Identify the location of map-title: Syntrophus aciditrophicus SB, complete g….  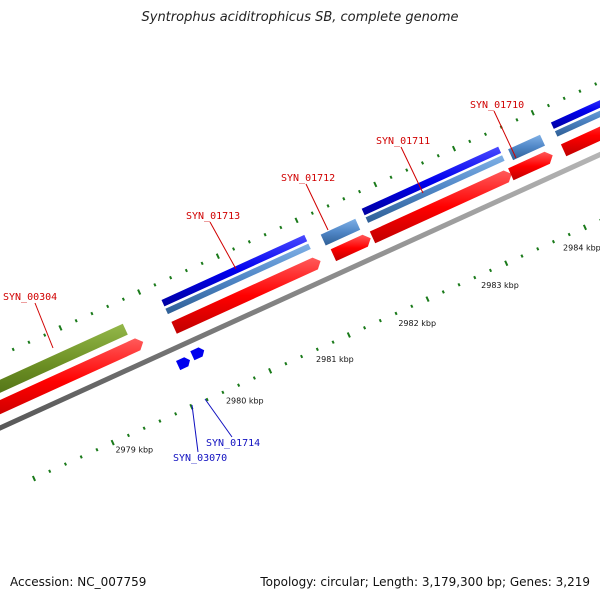
(300, 17).